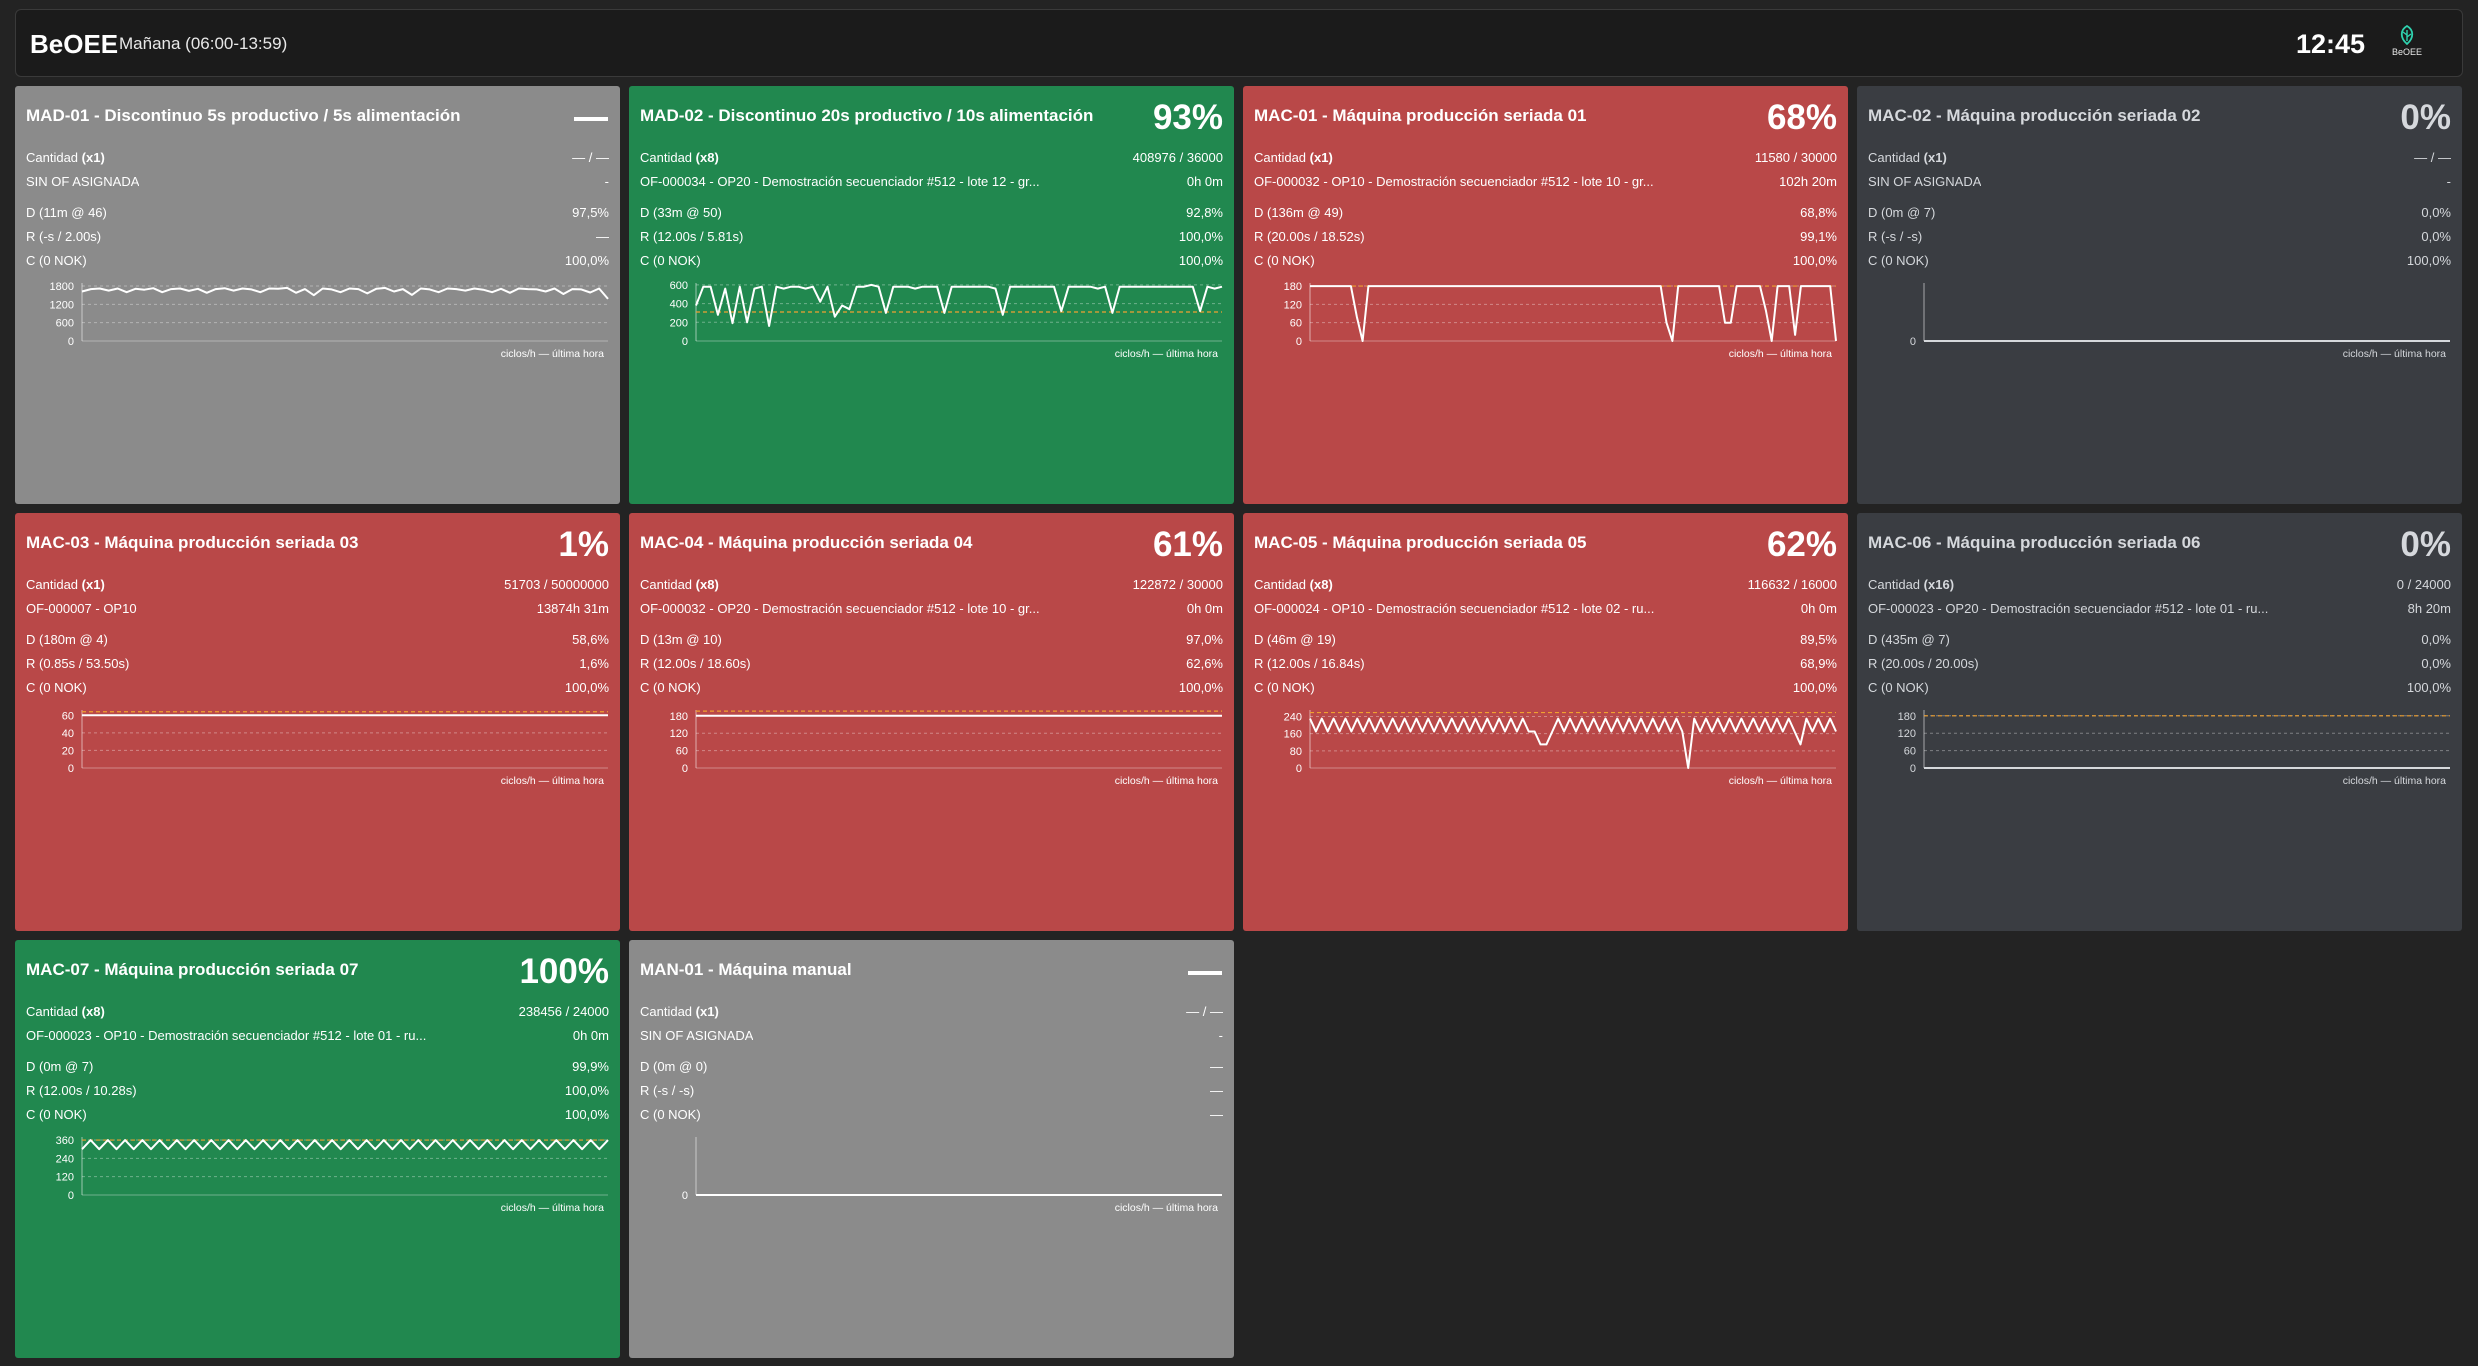 This screenshot has width=2478, height=1366. I want to click on brand-title: BeOEE, so click(74, 44).